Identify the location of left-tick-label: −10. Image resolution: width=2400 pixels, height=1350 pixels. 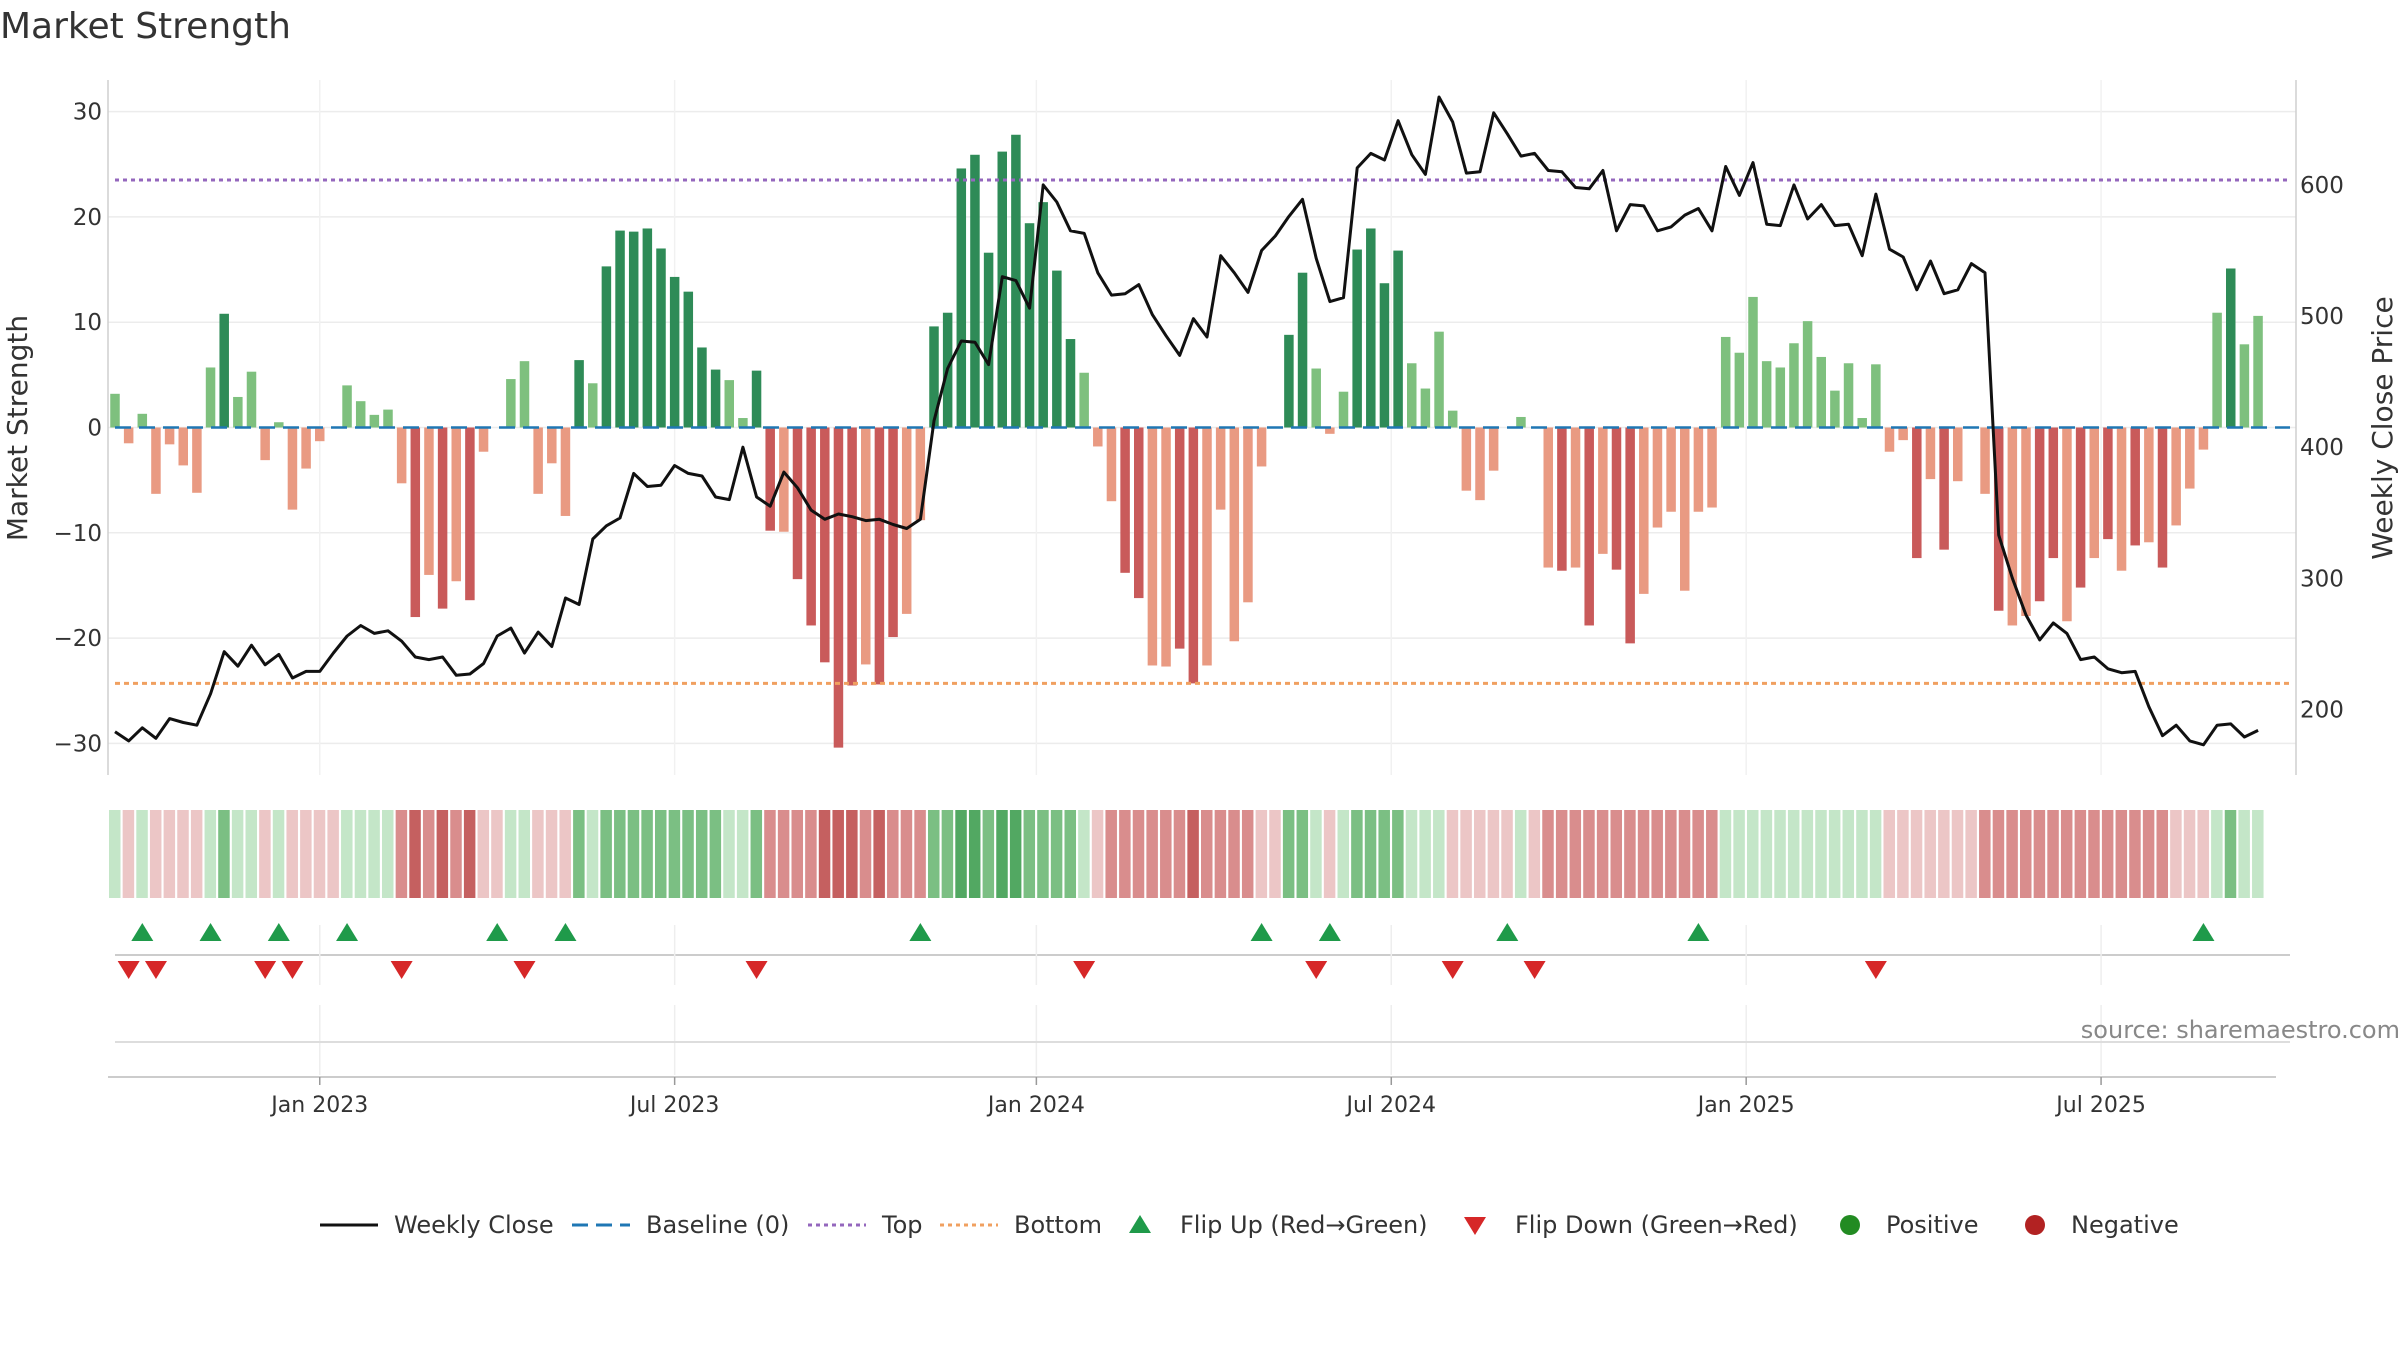
(77, 534).